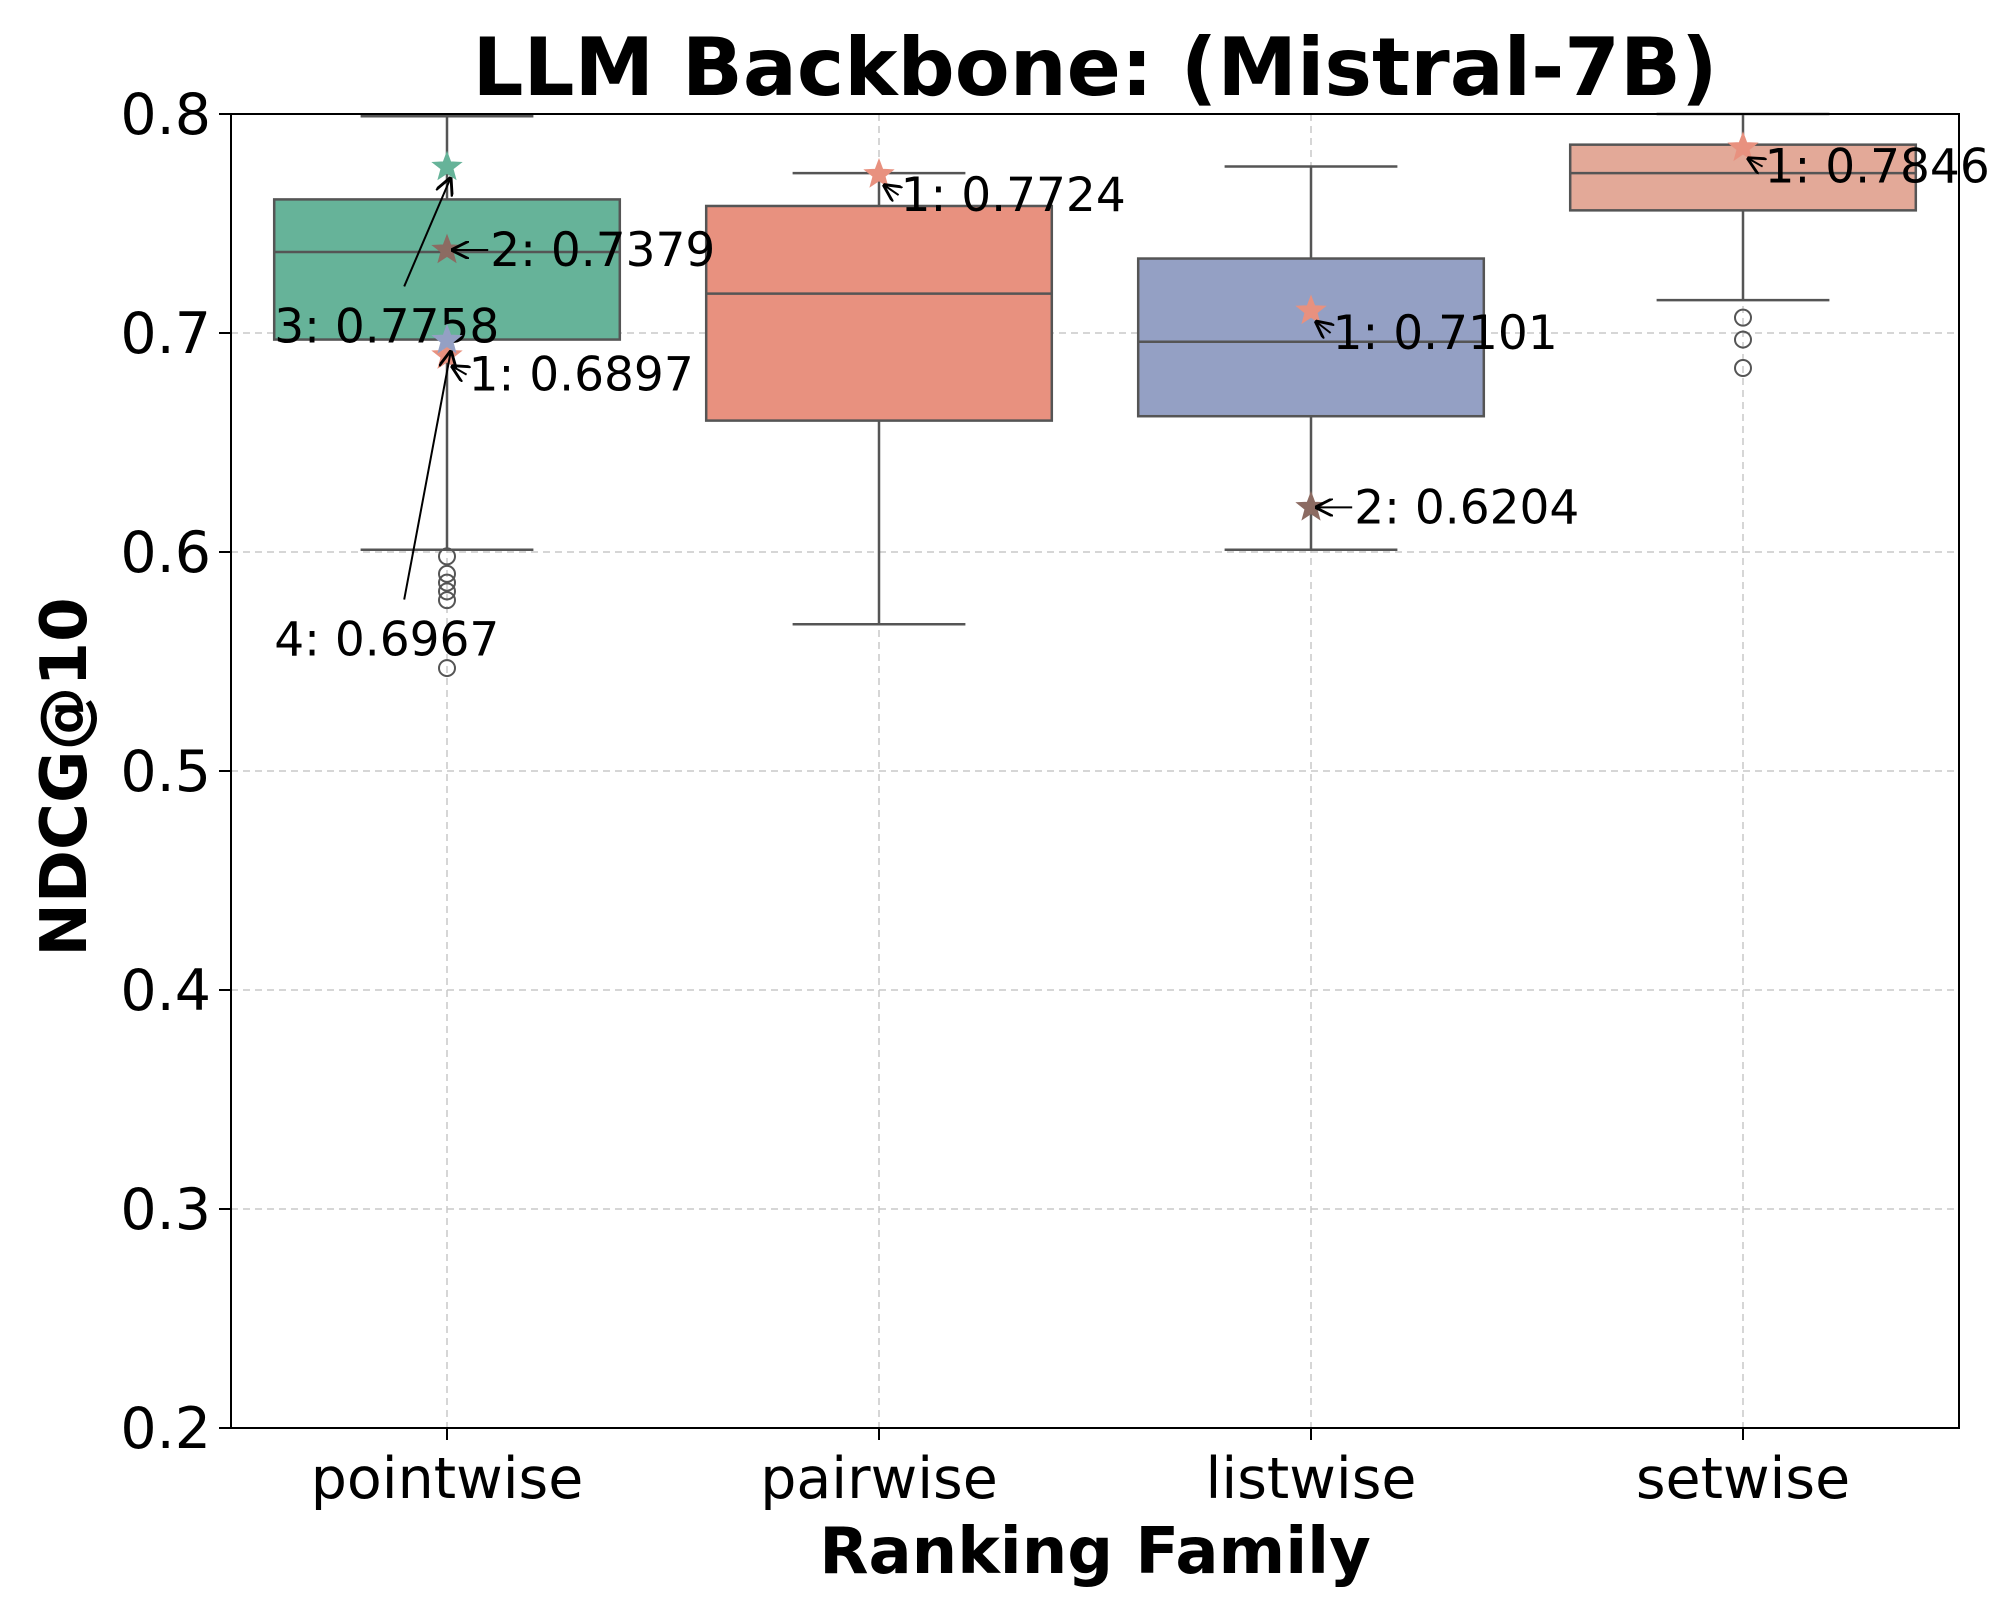 The image size is (2000, 1600). What do you see at coordinates (386, 326) in the screenshot?
I see `annotation-label: 3: 0.7758` at bounding box center [386, 326].